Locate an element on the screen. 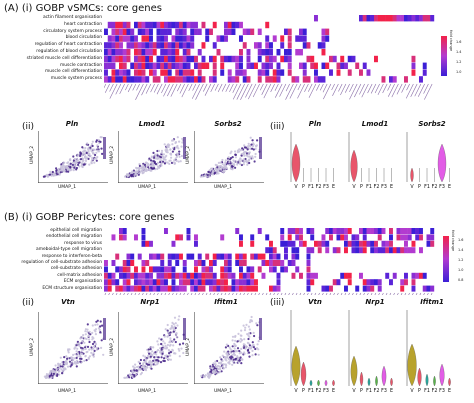 Image resolution: width=474 pixels, height=403 pixels. violin-x-label: E is located at coordinates (333, 391).